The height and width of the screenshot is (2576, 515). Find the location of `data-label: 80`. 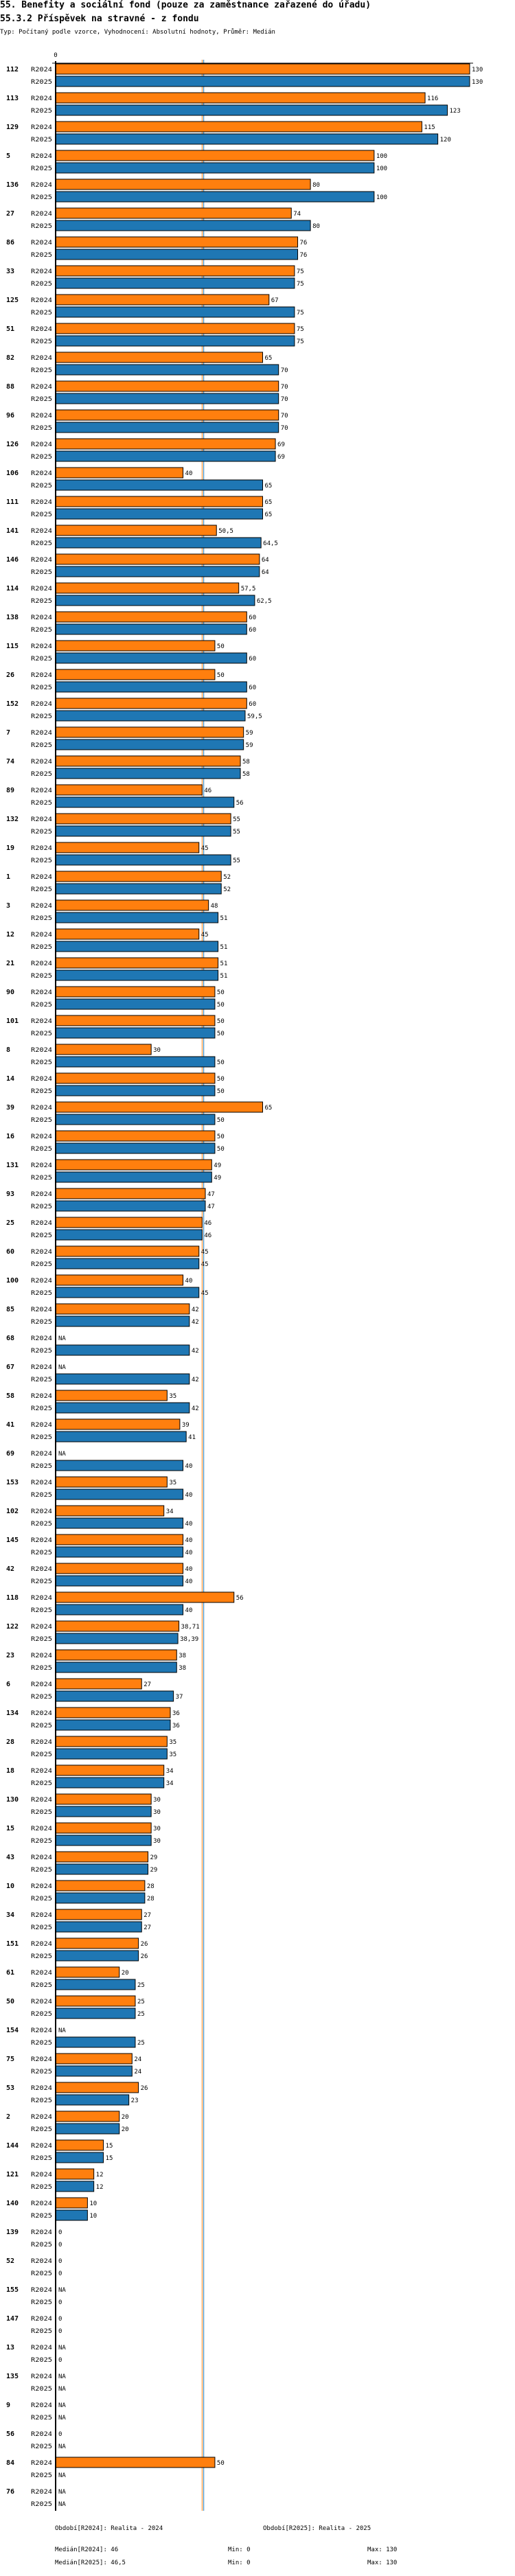

data-label: 80 is located at coordinates (316, 186).